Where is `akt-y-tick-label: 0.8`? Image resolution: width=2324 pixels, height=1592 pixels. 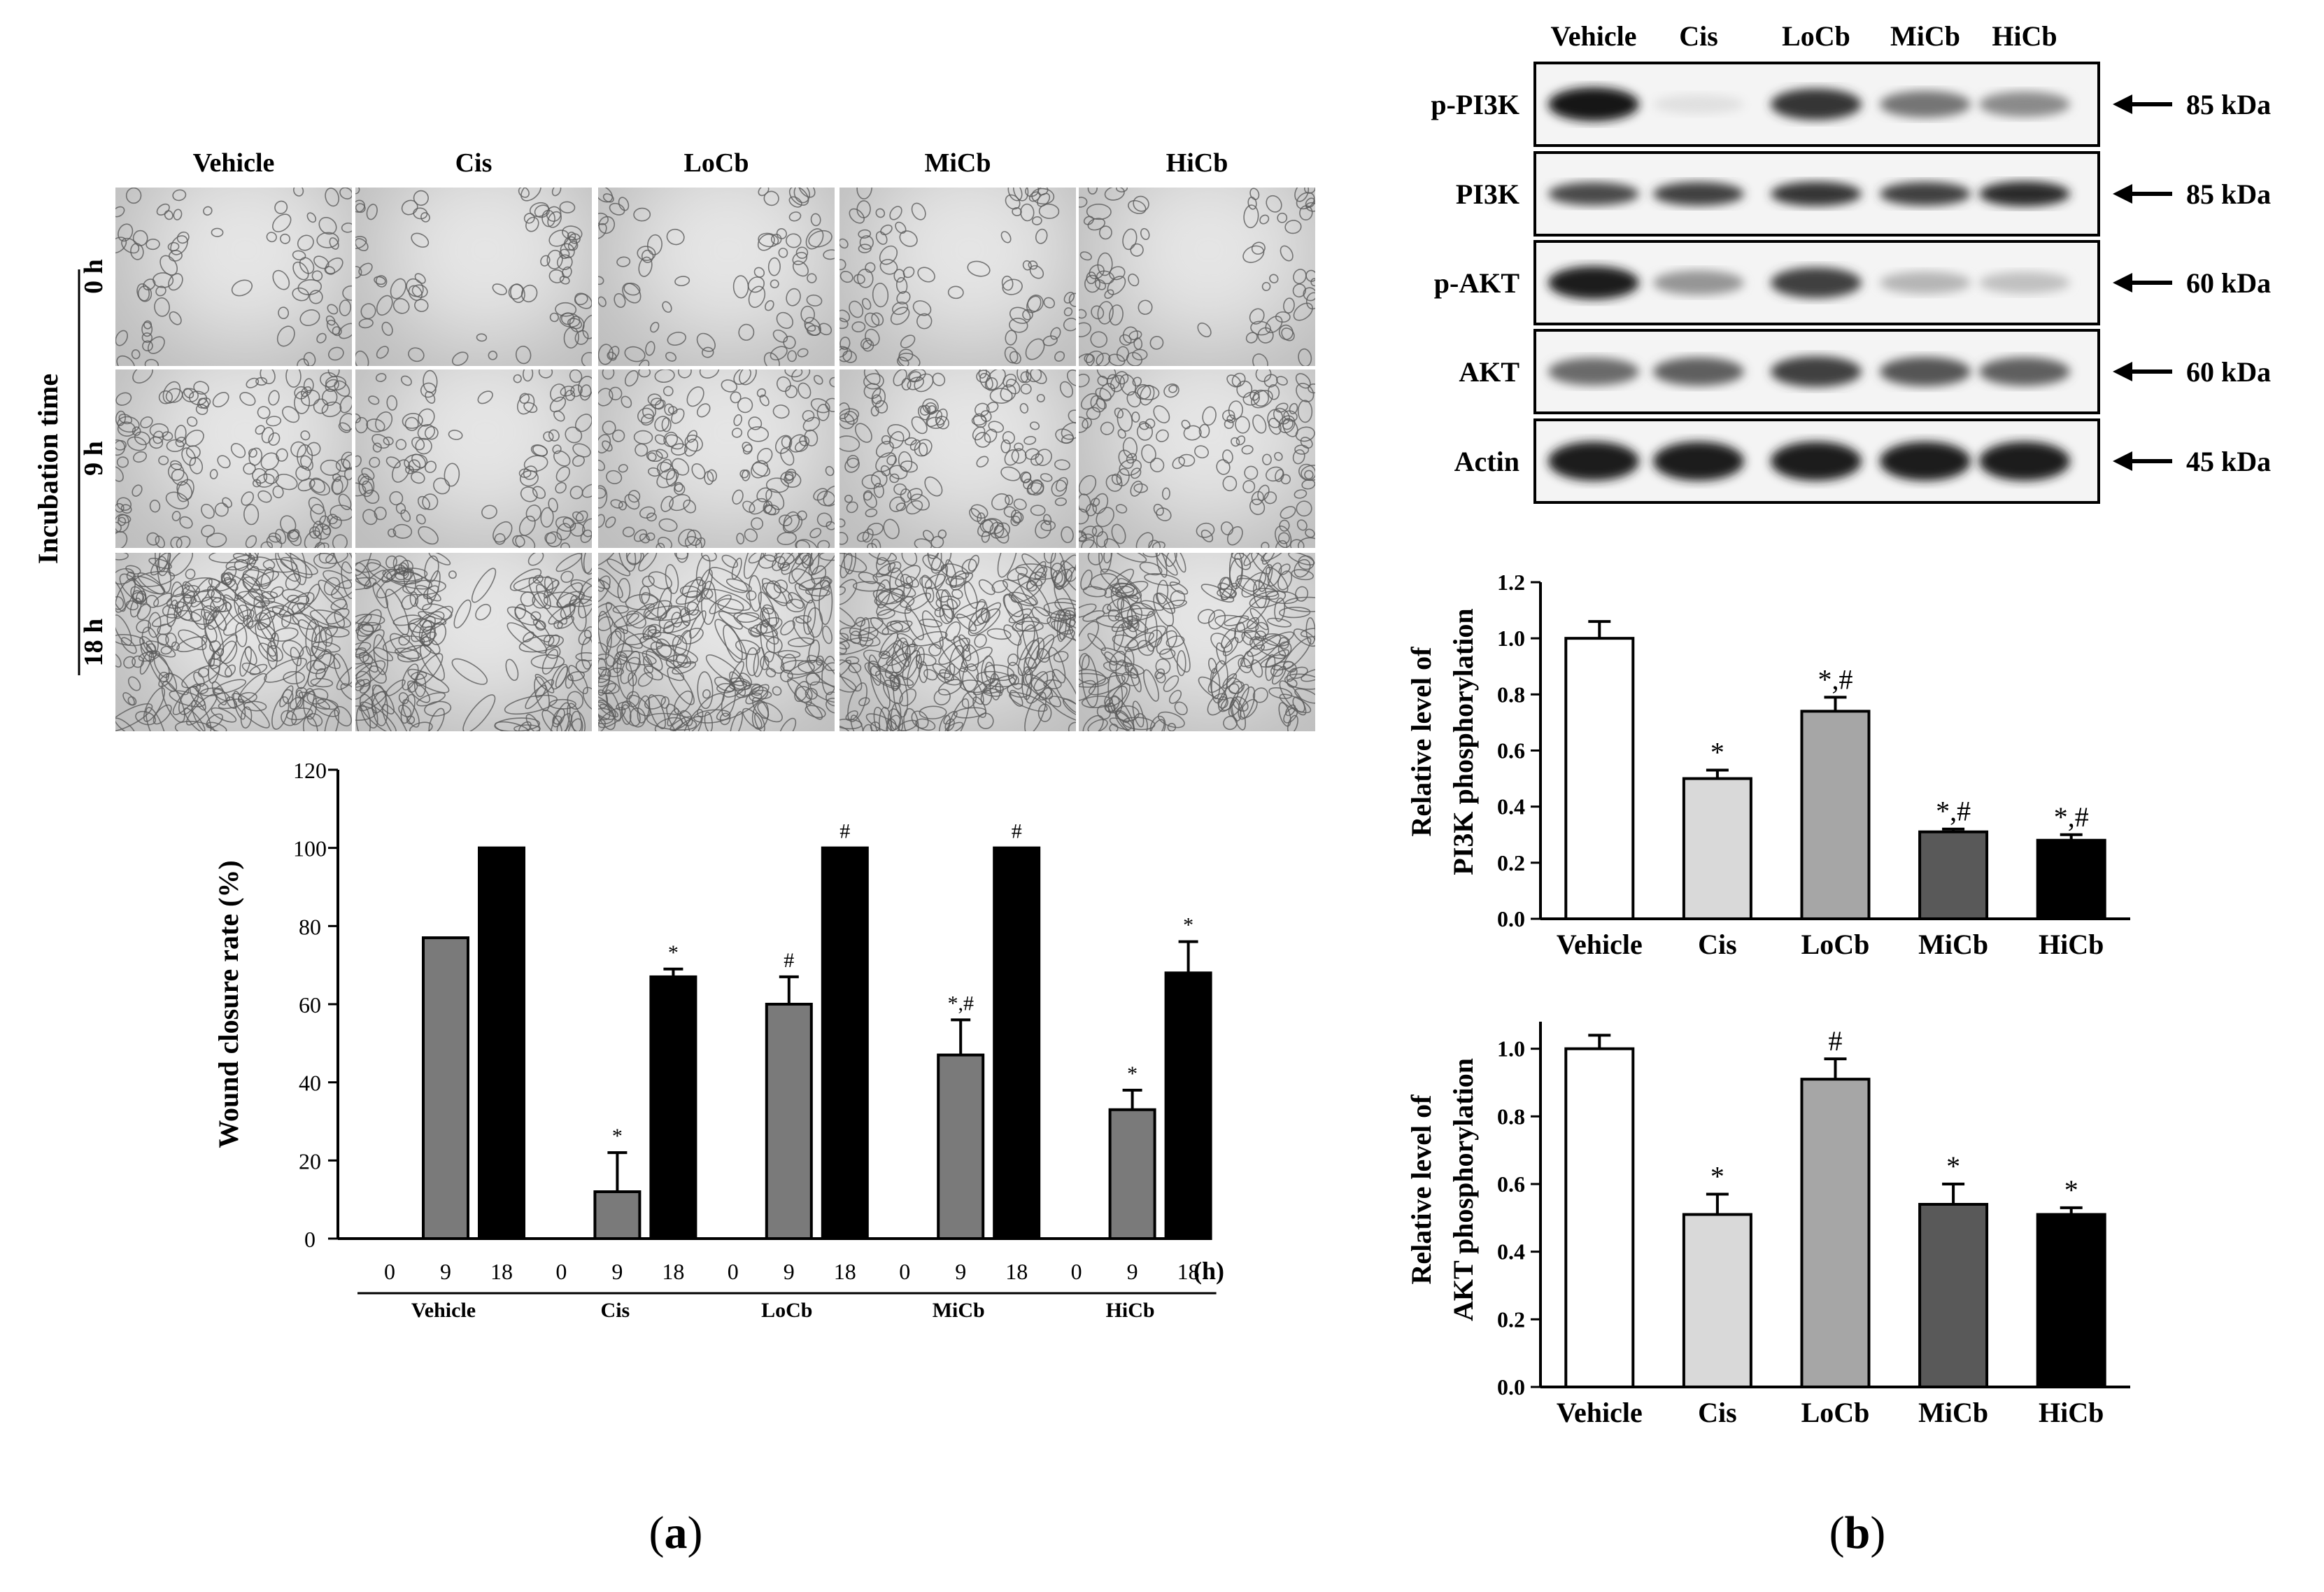
akt-y-tick-label: 0.8 is located at coordinates (1511, 1116).